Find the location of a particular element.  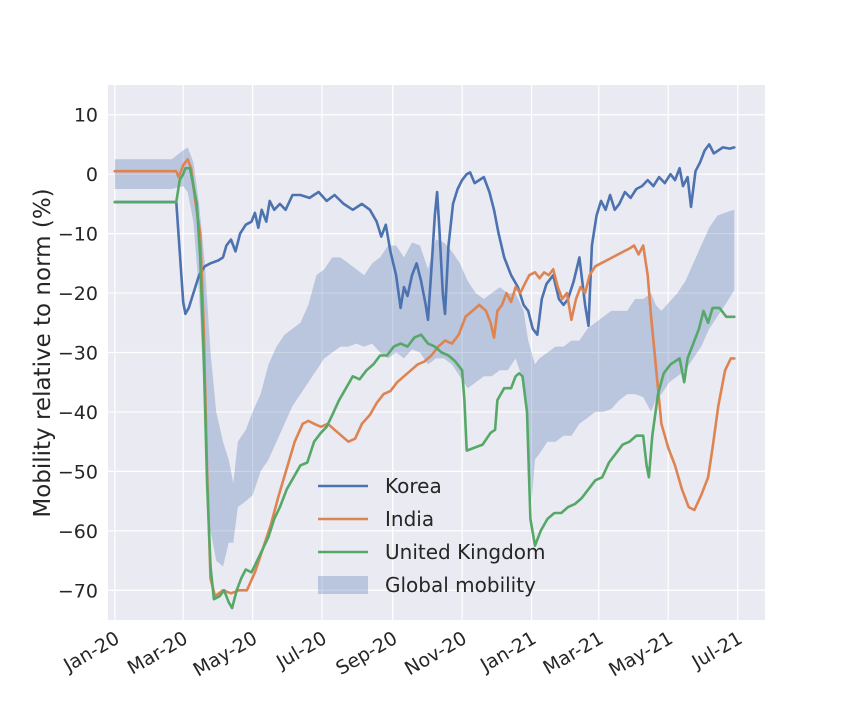

y-tick-label: −60 is located at coordinates (78, 532).